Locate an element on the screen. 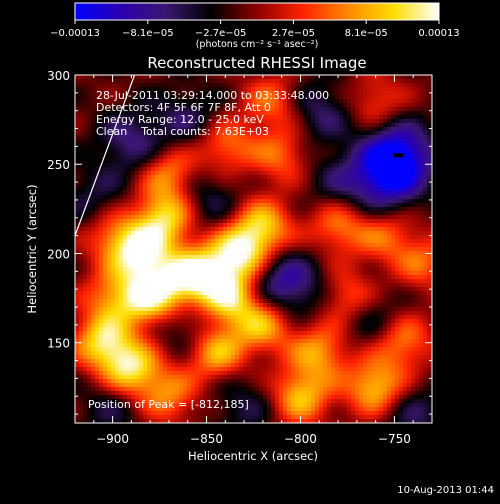  colorbar-tick-label: −8.1e−05 is located at coordinates (148, 33).